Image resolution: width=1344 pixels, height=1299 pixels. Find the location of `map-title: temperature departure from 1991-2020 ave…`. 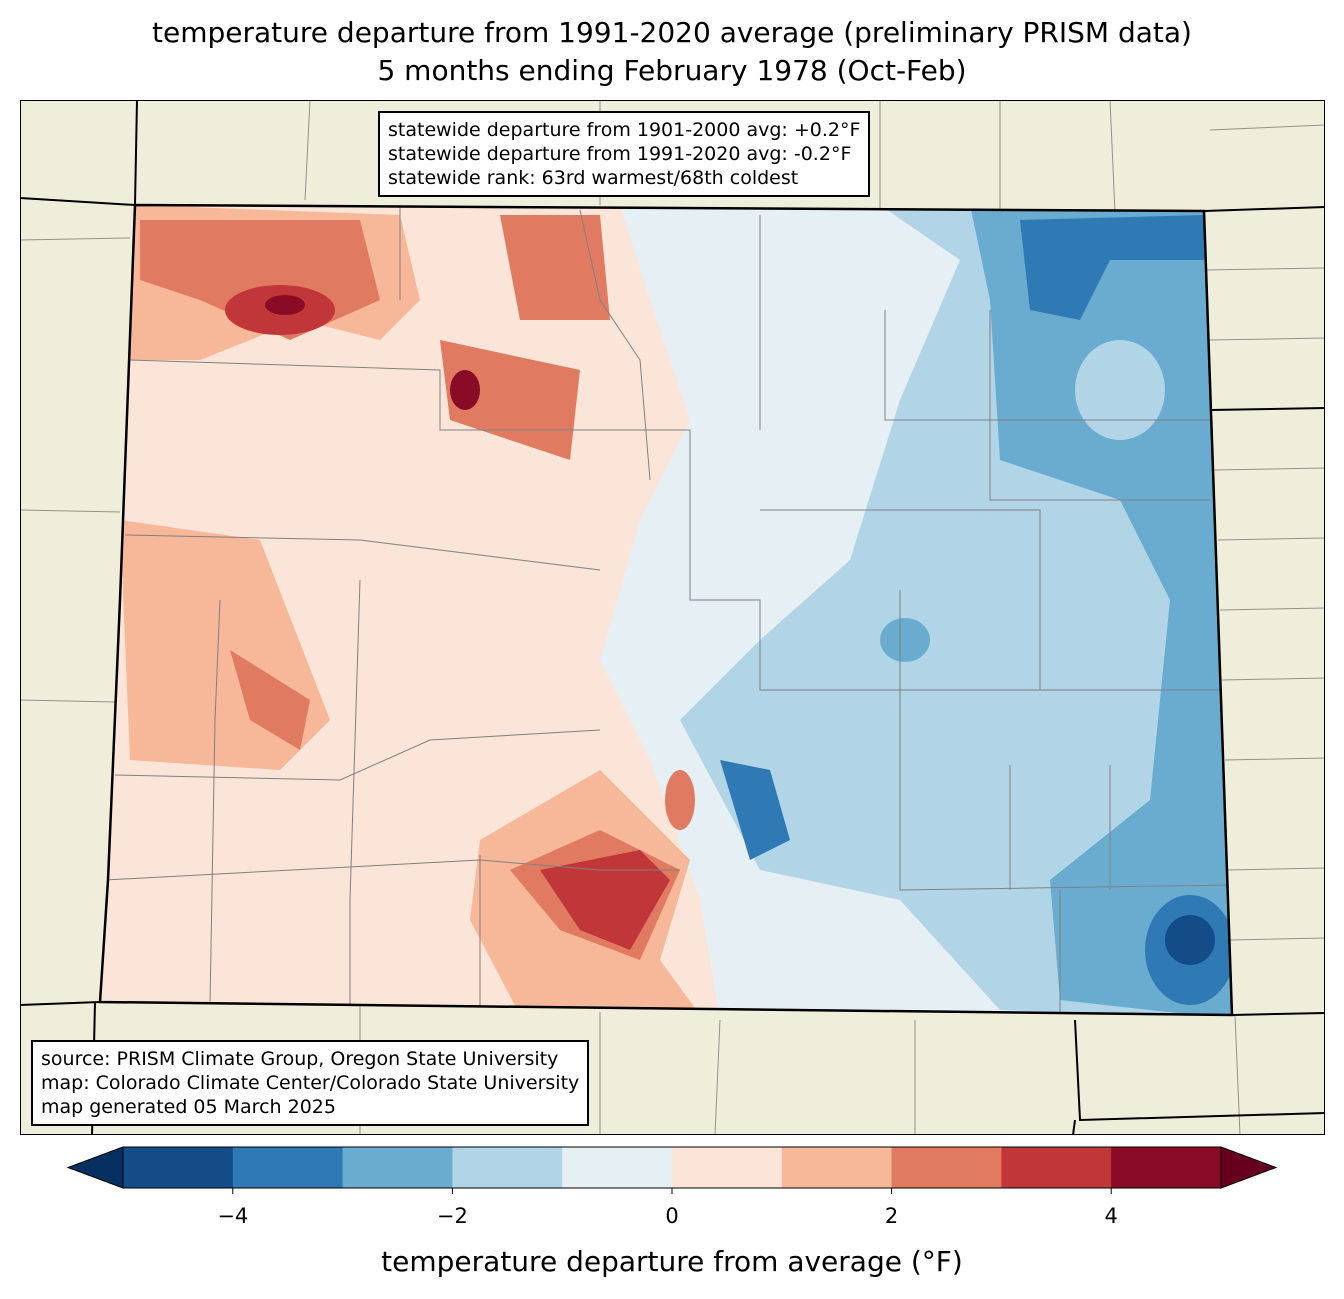

map-title: temperature departure from 1991-2020 ave… is located at coordinates (672, 32).